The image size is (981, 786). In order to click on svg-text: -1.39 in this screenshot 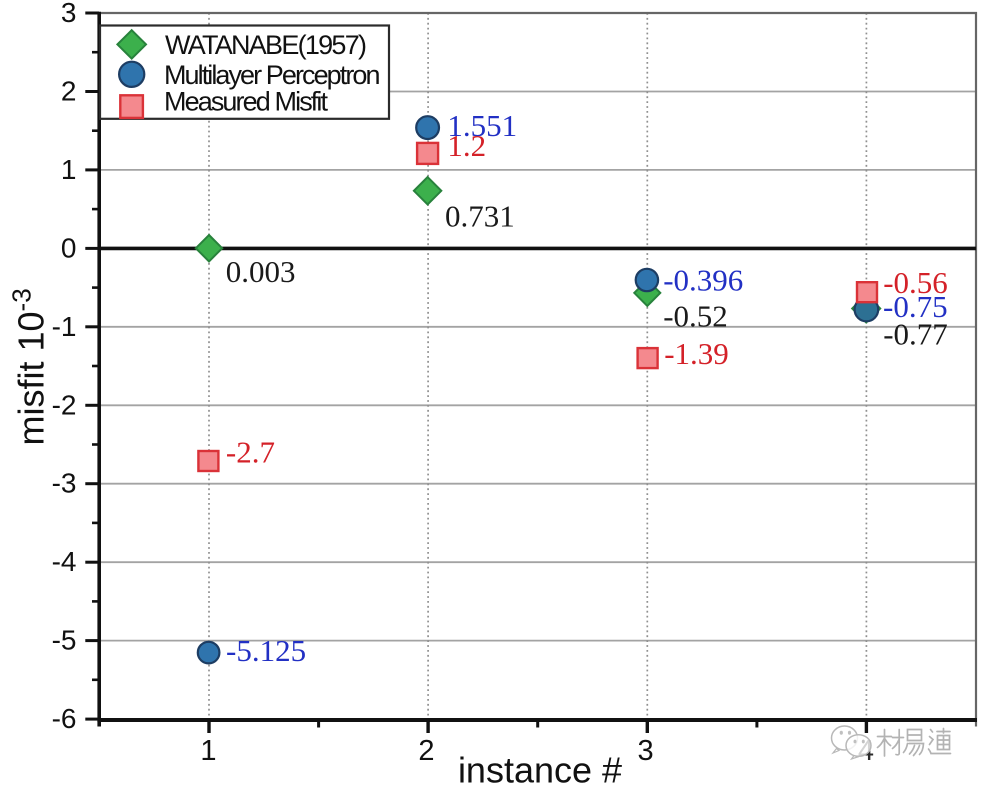, I will do `click(696, 353)`.